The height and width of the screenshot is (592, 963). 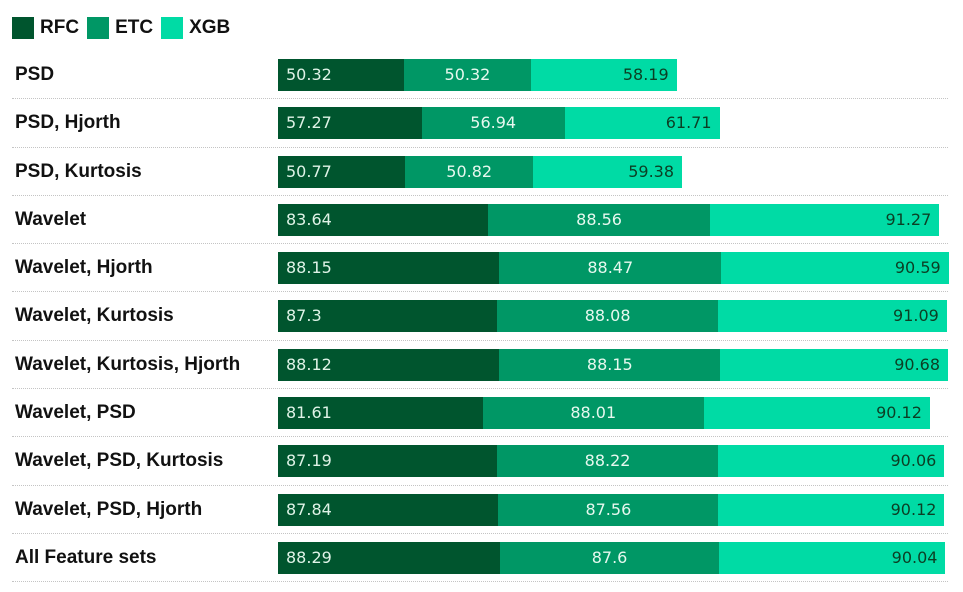 I want to click on bar-segment-rfc: 88.29, so click(x=389, y=557).